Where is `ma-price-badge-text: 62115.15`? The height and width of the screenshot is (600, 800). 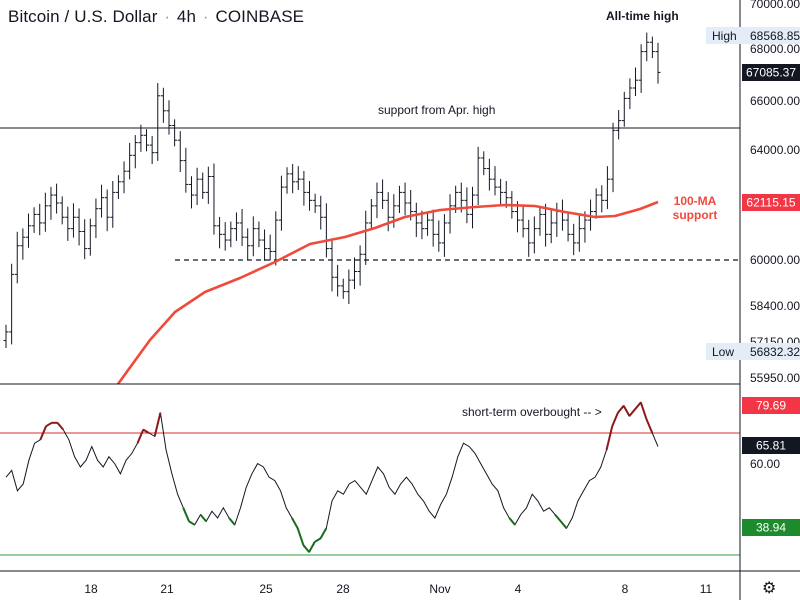
ma-price-badge-text: 62115.15 is located at coordinates (770, 203).